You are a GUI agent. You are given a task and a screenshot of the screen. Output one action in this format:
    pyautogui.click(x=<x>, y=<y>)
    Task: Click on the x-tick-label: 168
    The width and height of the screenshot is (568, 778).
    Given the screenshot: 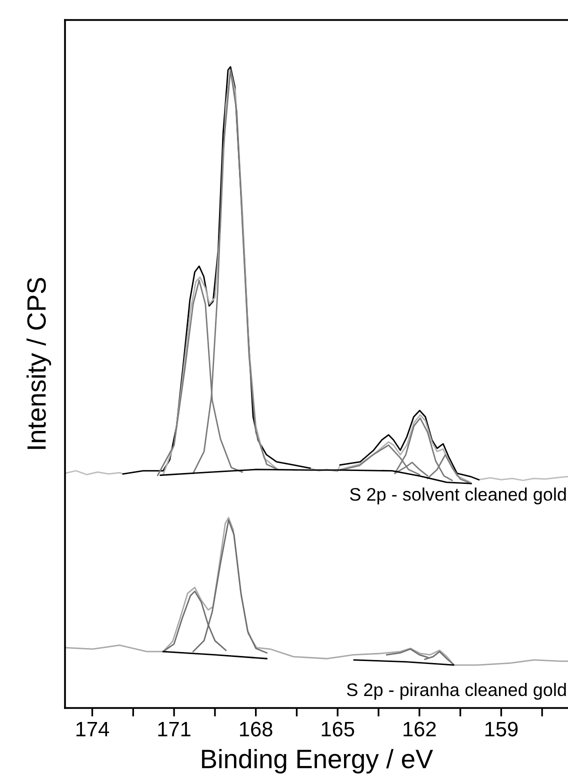 What is the action you would take?
    pyautogui.click(x=256, y=729)
    